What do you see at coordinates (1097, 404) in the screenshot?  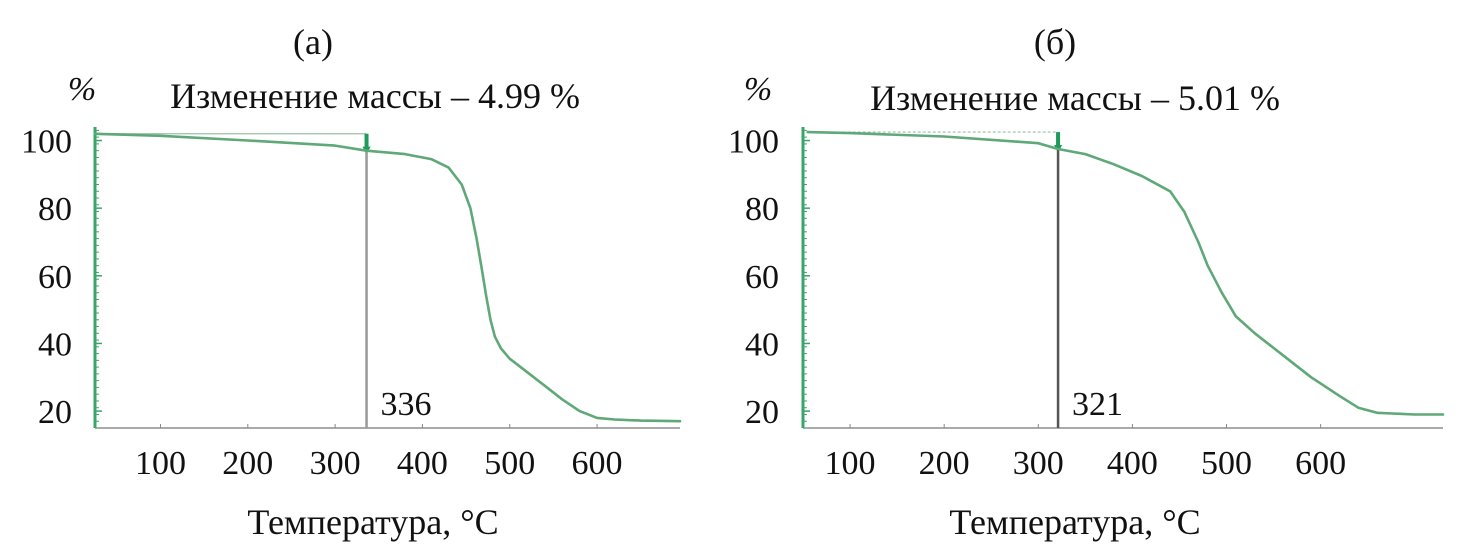 I see `temperature-marker-label: 321` at bounding box center [1097, 404].